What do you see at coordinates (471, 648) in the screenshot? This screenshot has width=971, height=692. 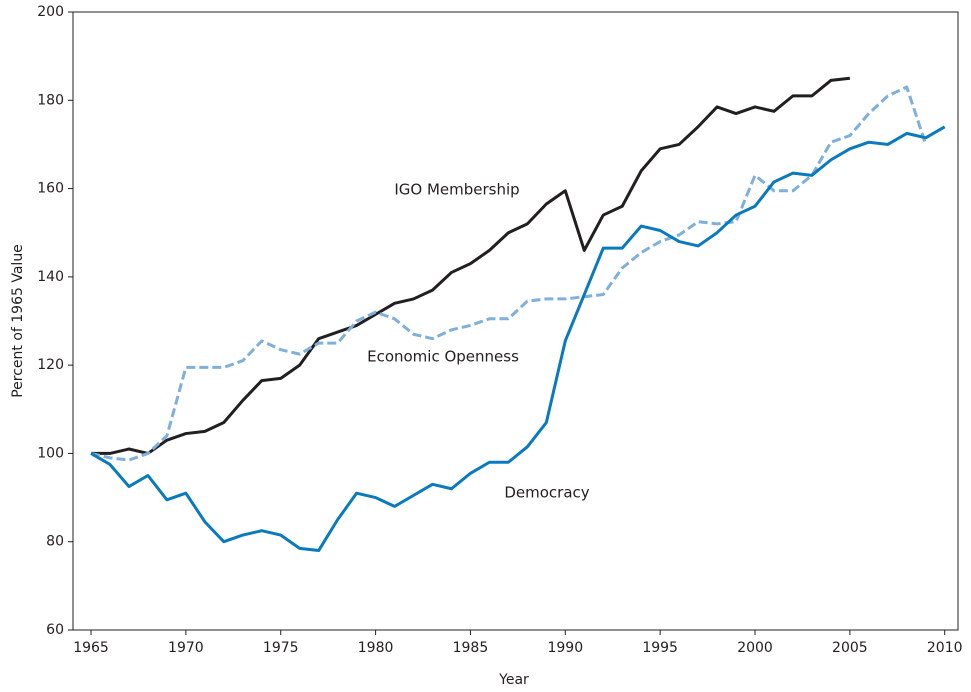 I see `x-tick-label: 1985` at bounding box center [471, 648].